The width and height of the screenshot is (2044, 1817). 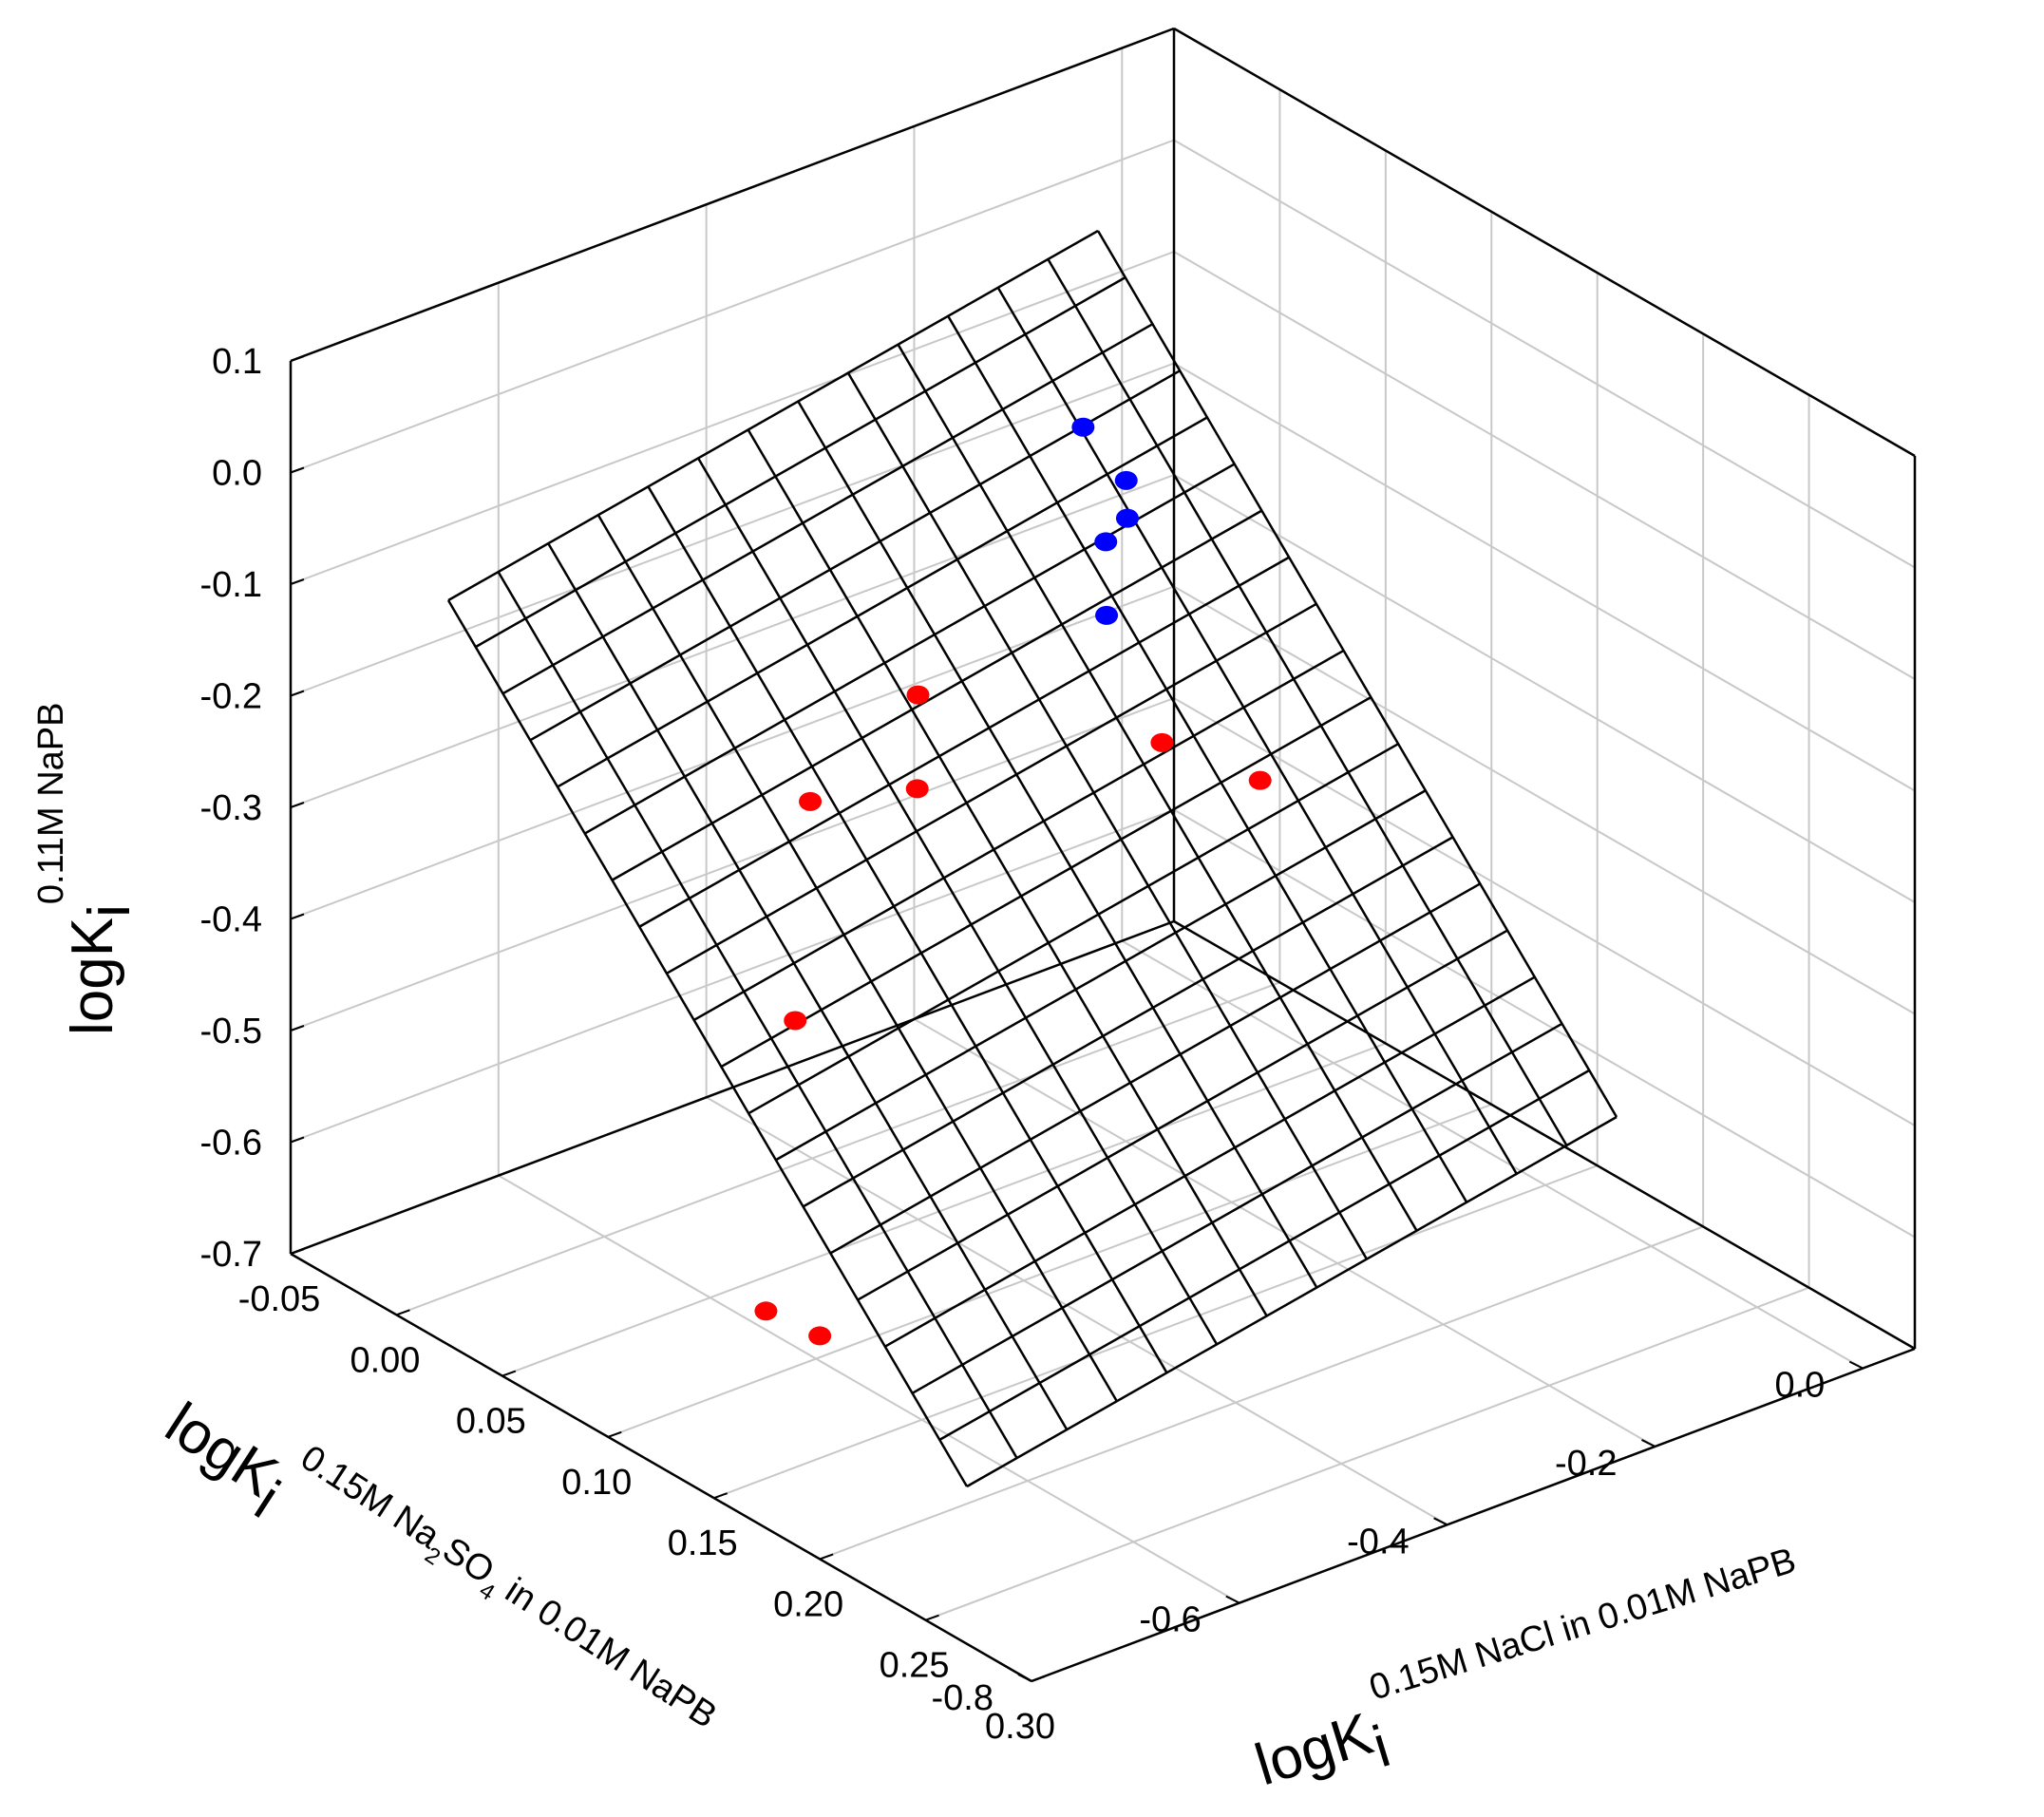 What do you see at coordinates (1378, 1542) in the screenshot?
I see `y-tick-label: -0.4` at bounding box center [1378, 1542].